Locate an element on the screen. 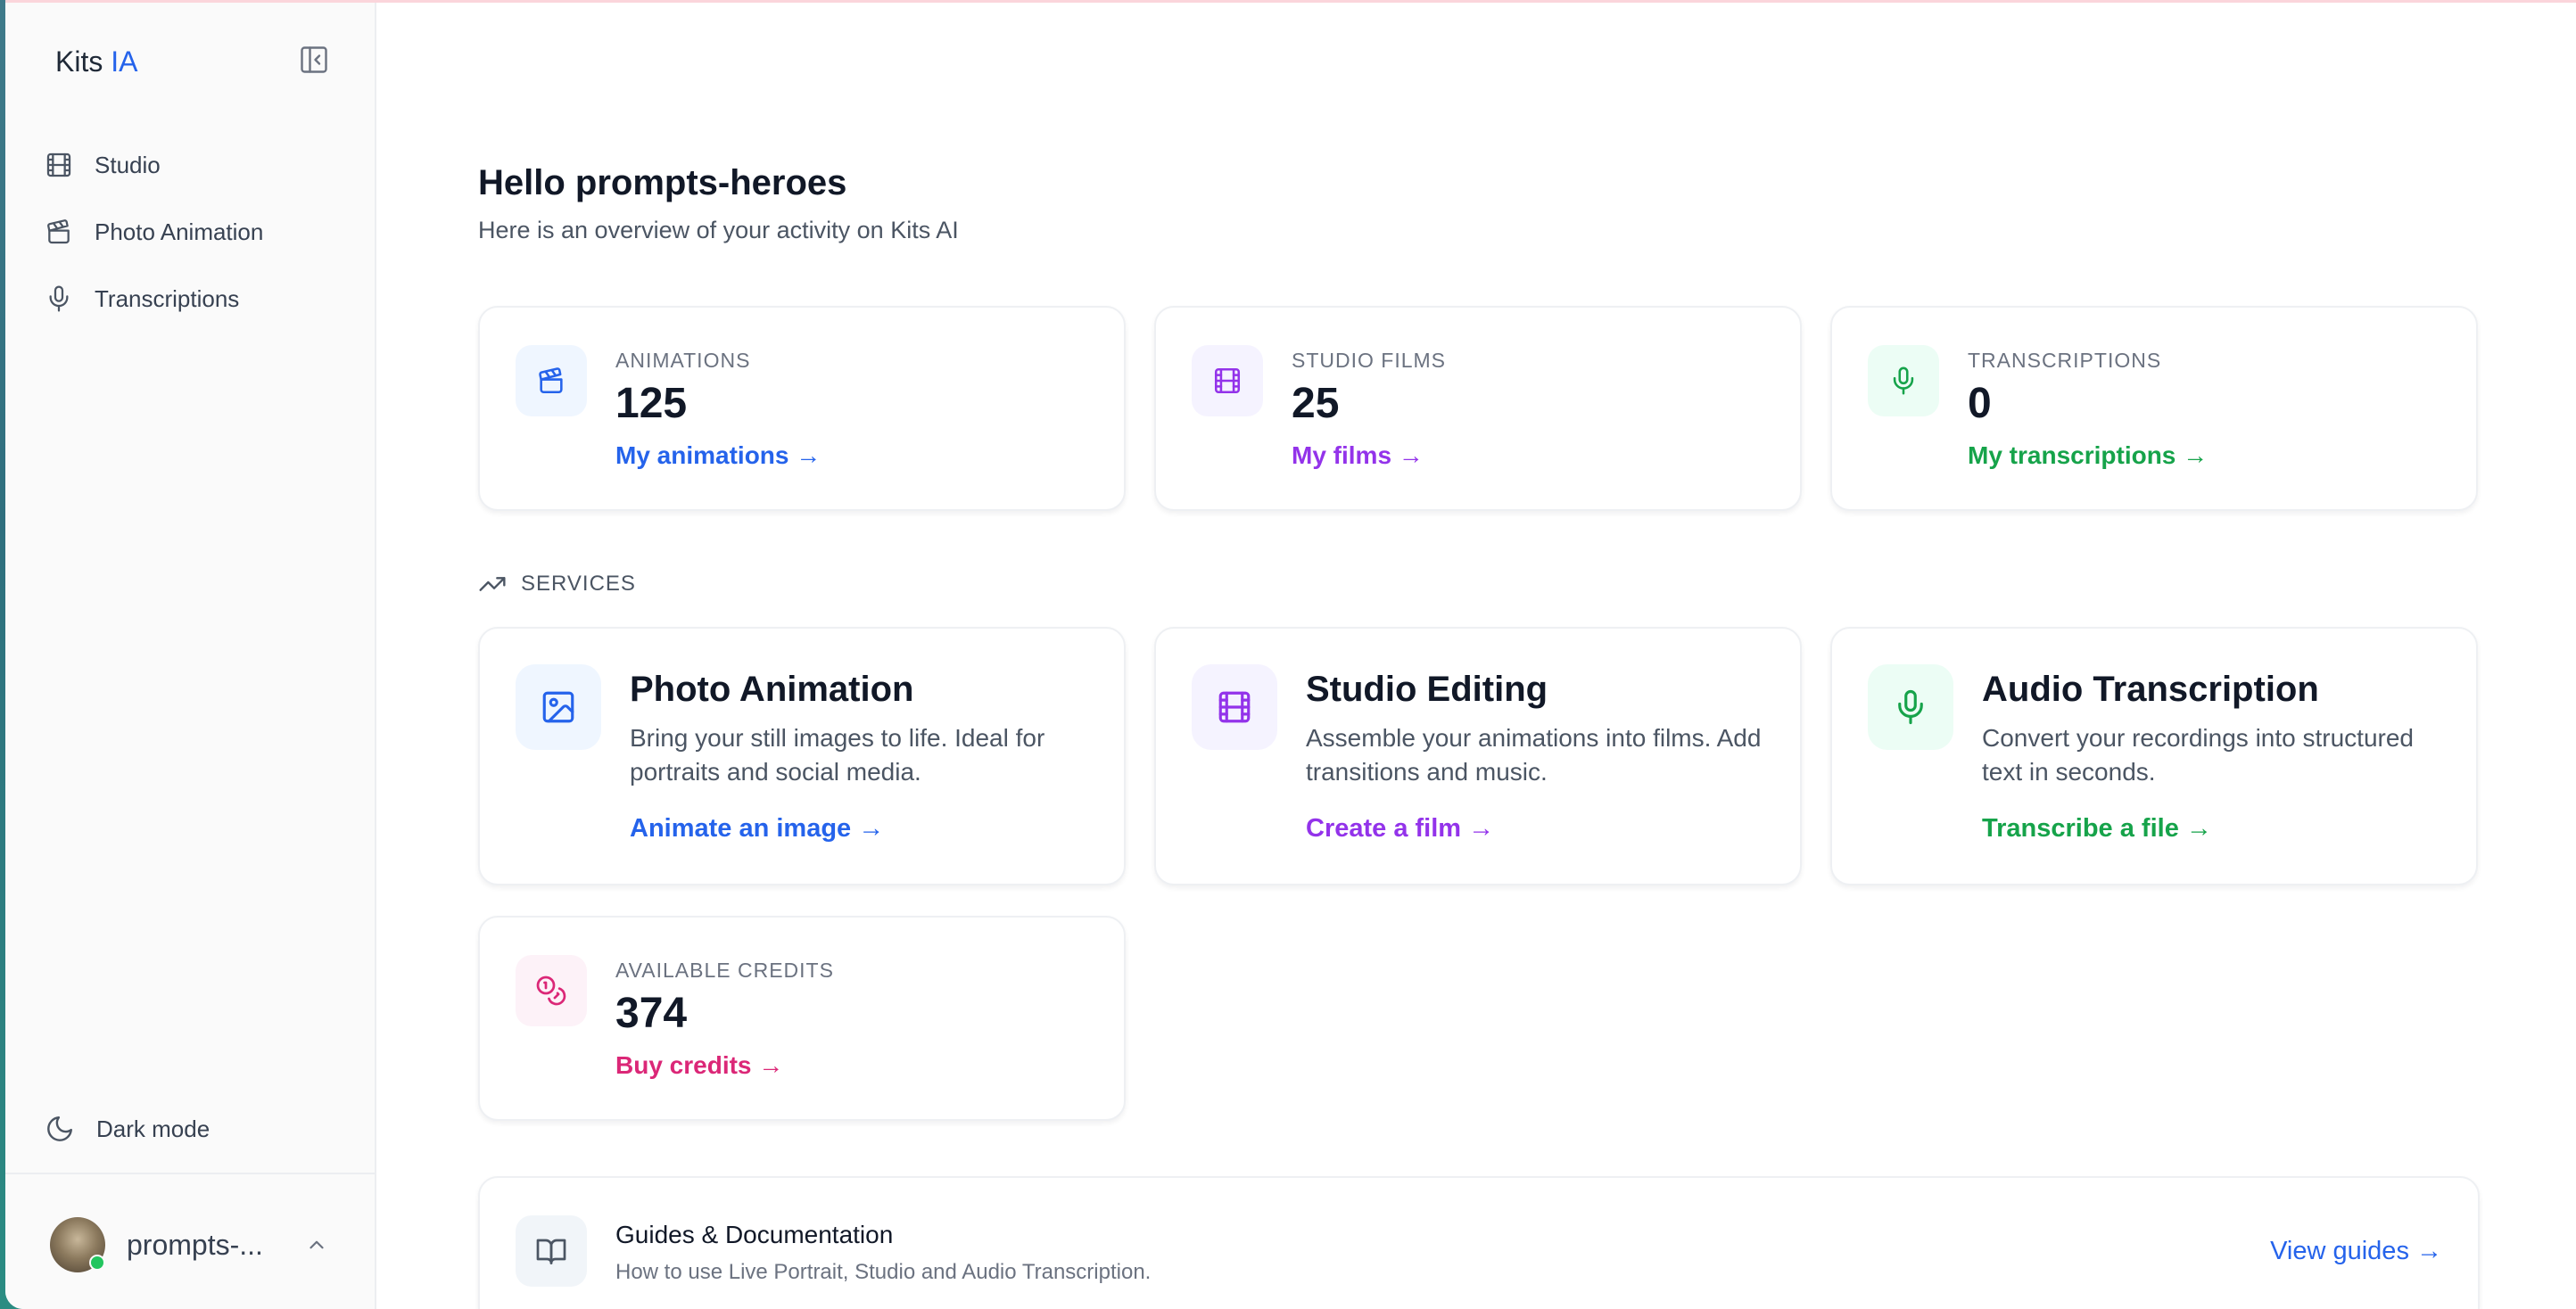  animate-image-link: Animate an image → is located at coordinates (757, 828).